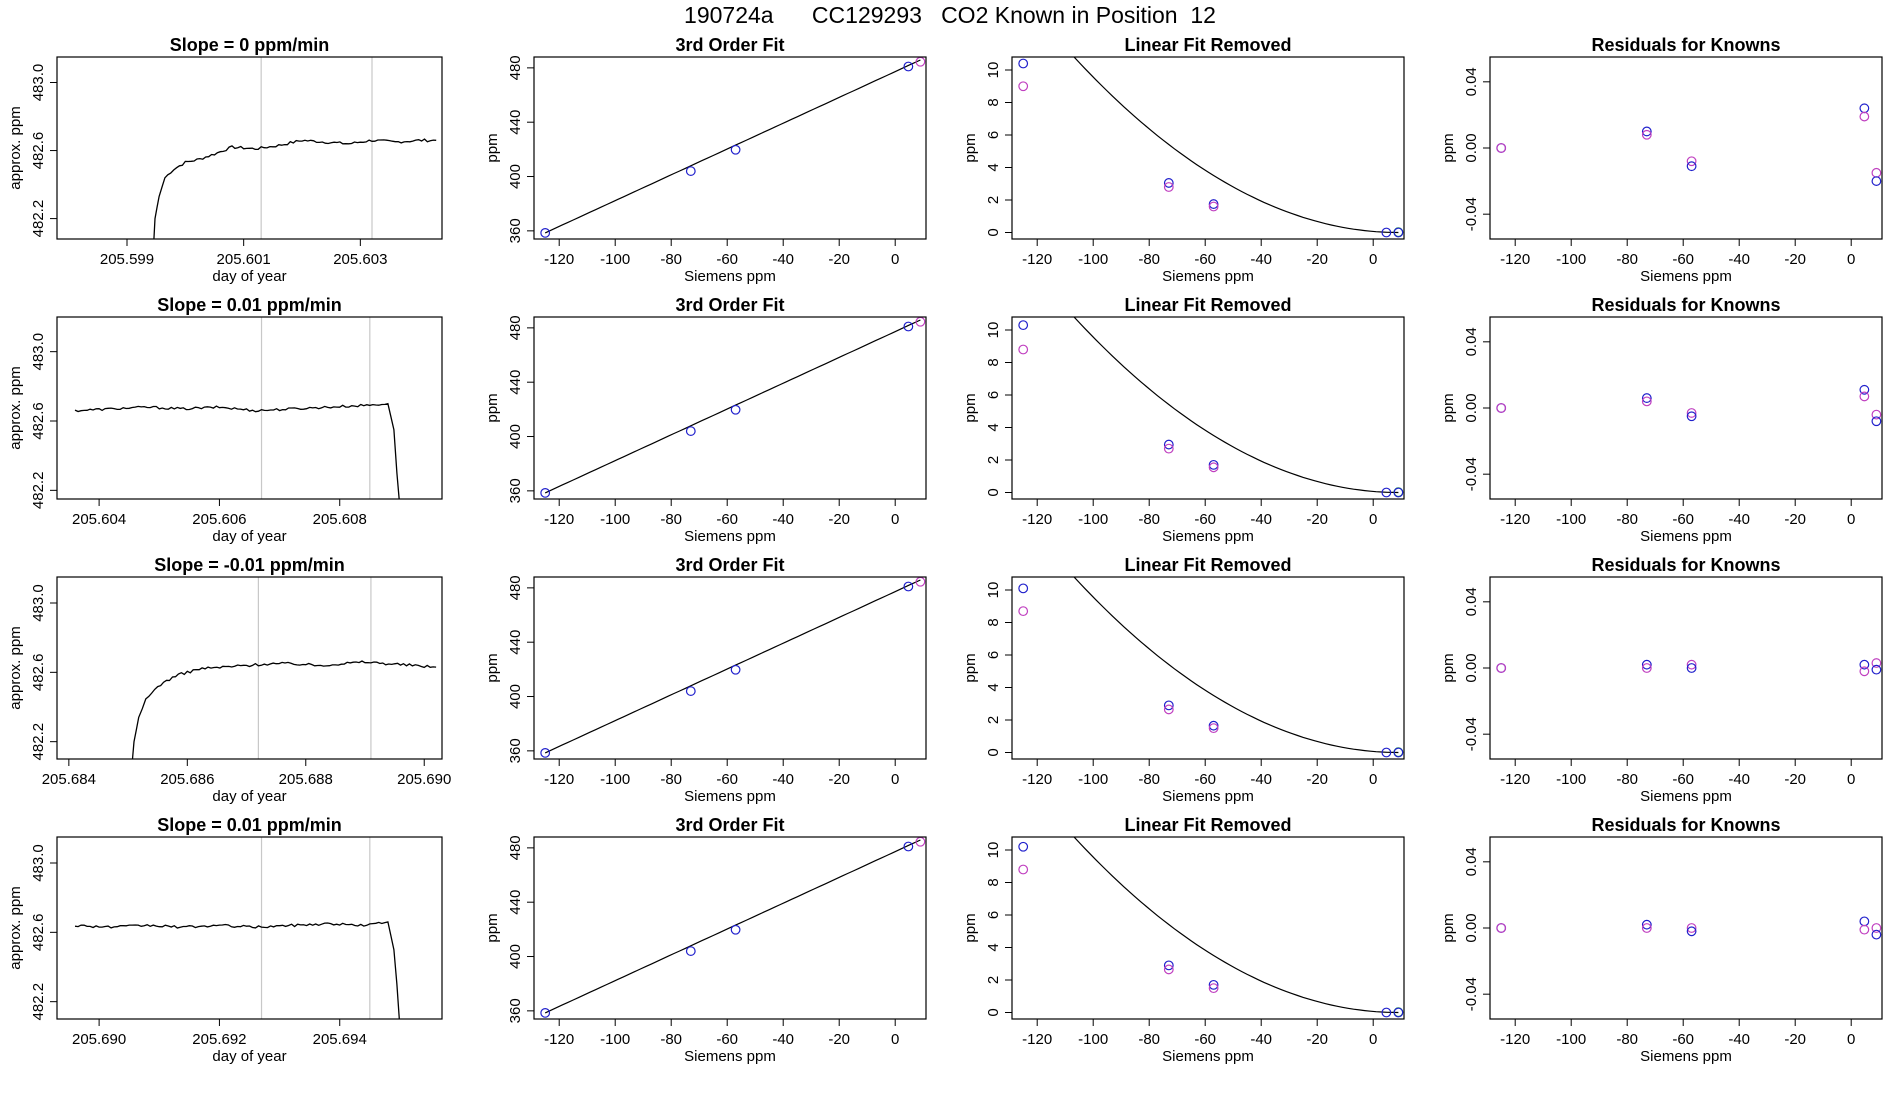  What do you see at coordinates (993, 395) in the screenshot?
I see `y-tick-label: 6` at bounding box center [993, 395].